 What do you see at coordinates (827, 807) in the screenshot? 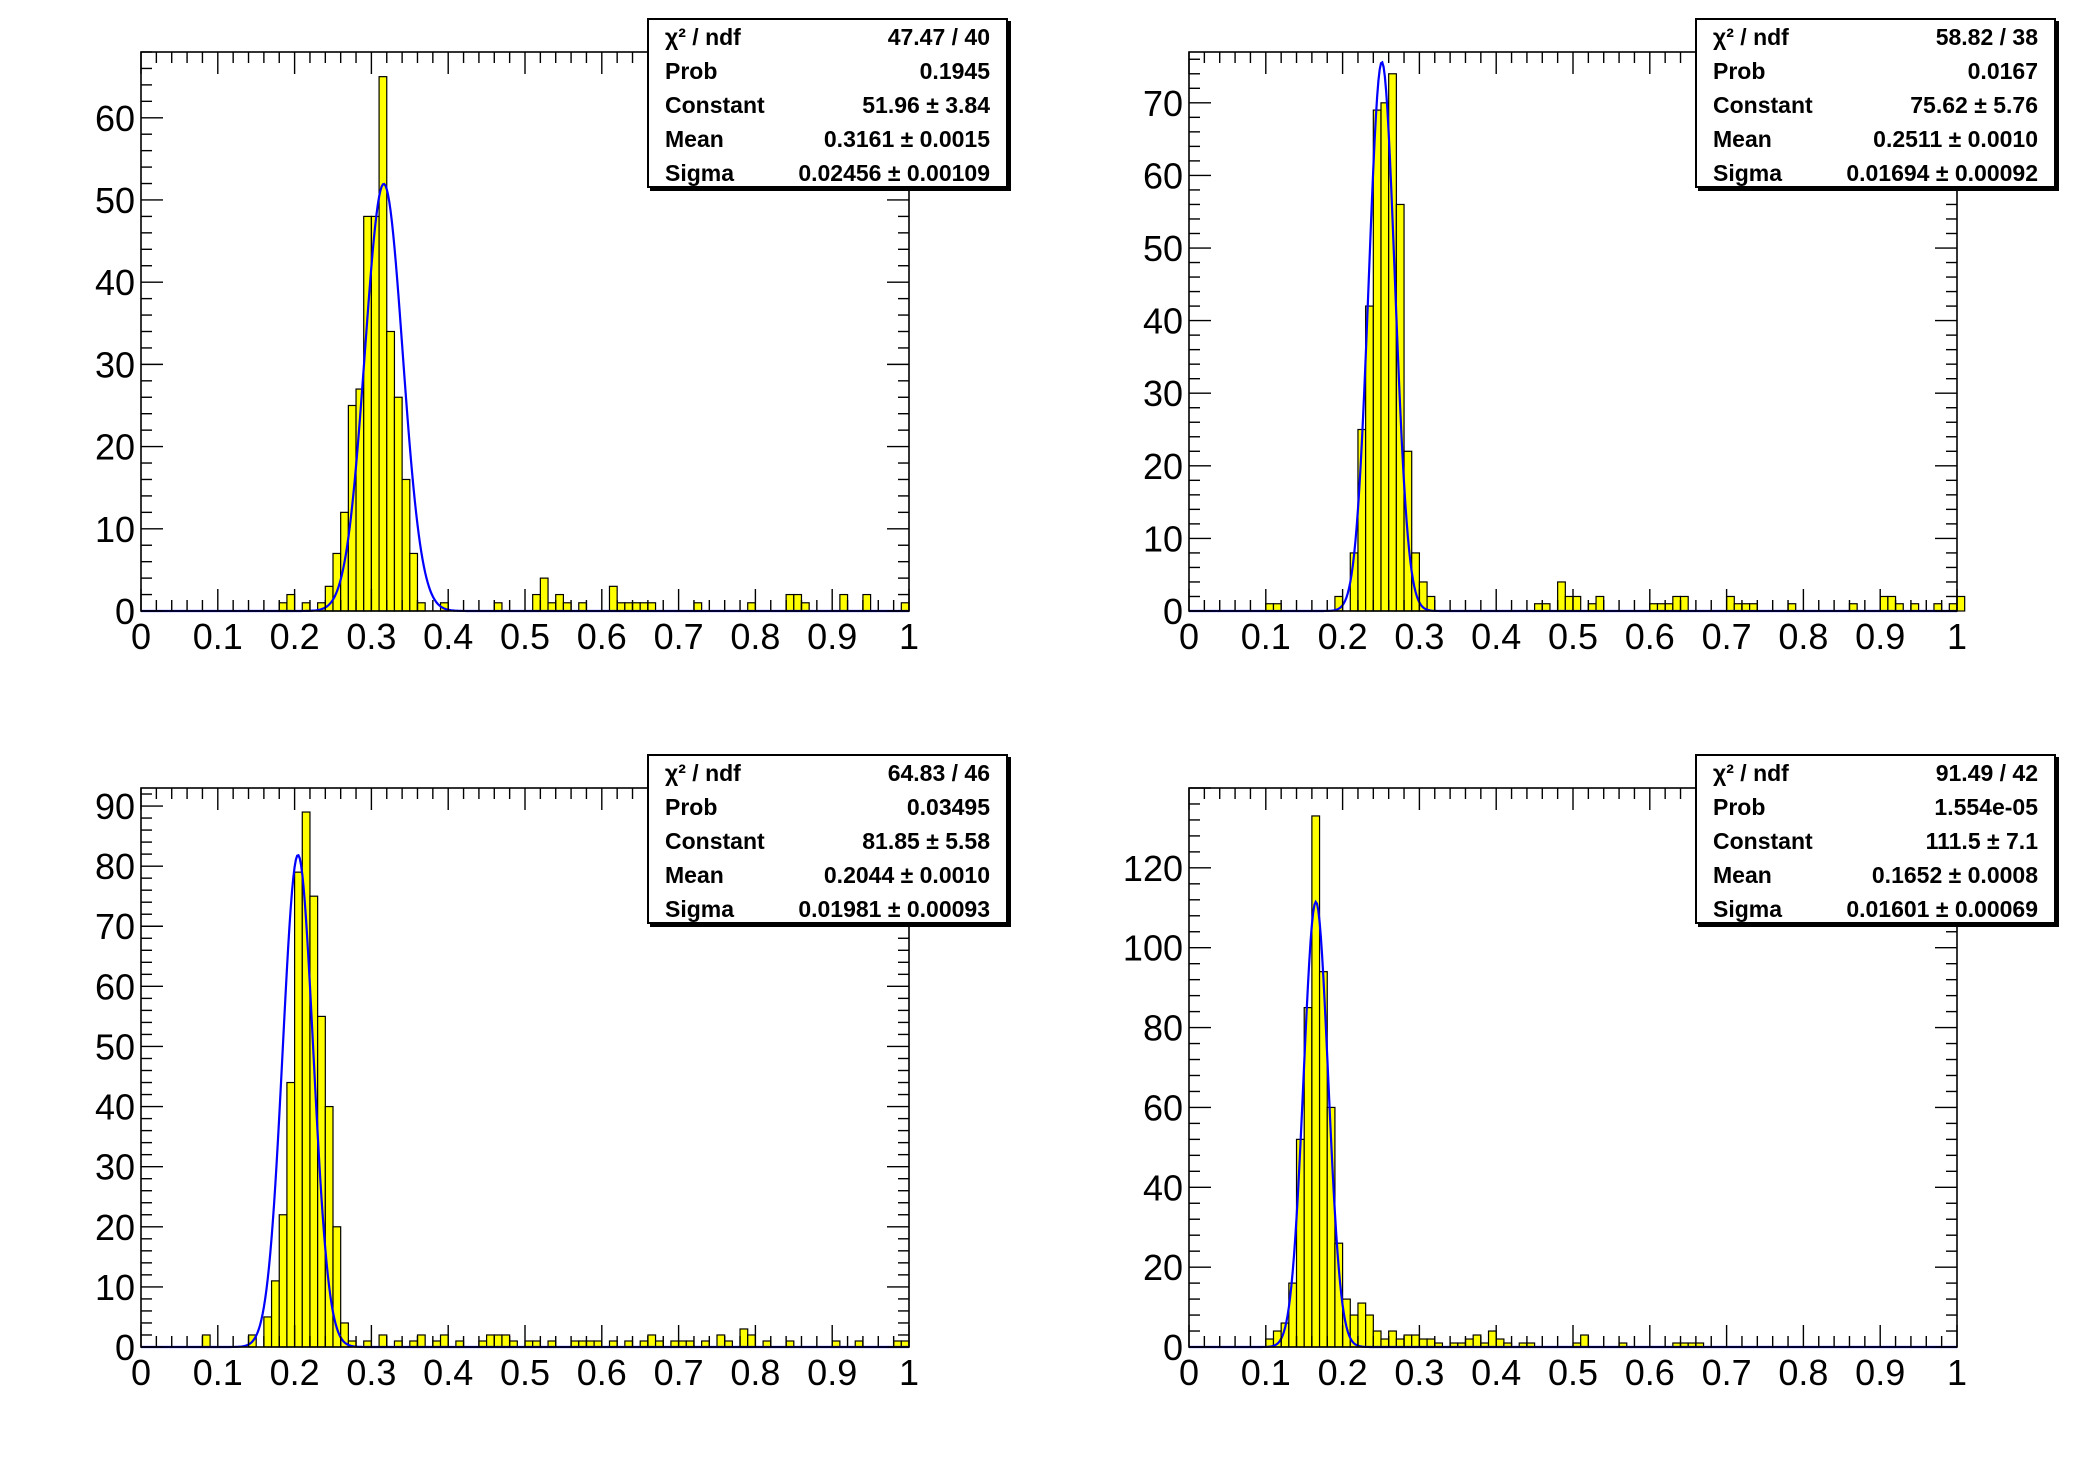
I see `stats-row-prob: Prob 0.03495` at bounding box center [827, 807].